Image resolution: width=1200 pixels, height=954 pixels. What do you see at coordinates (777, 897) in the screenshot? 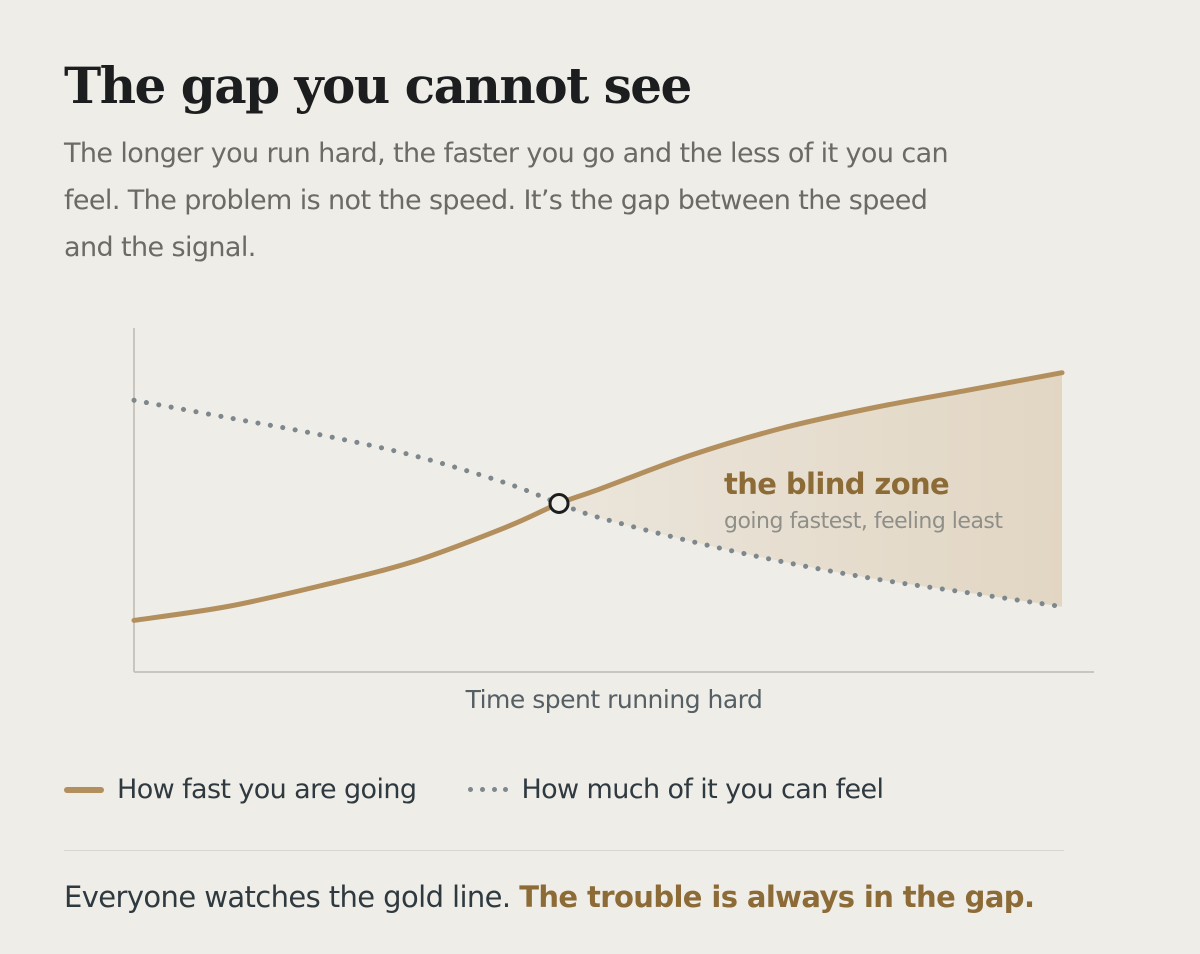
I see `footer-emphasis: The trouble is always in the gap.` at bounding box center [777, 897].